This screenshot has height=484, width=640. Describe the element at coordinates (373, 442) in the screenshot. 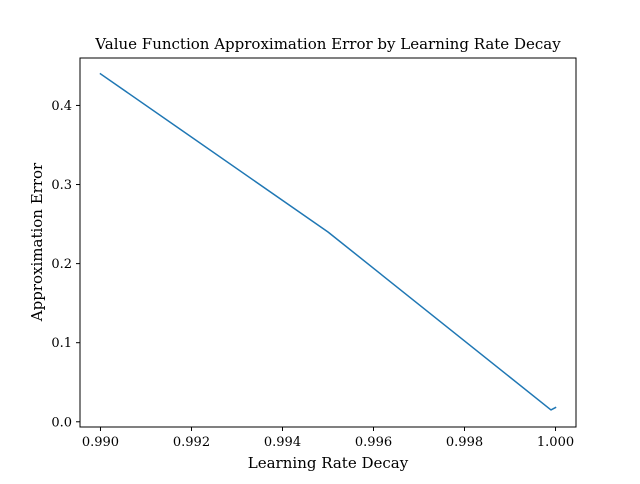

I see `x-tick-label: 0.996` at that location.